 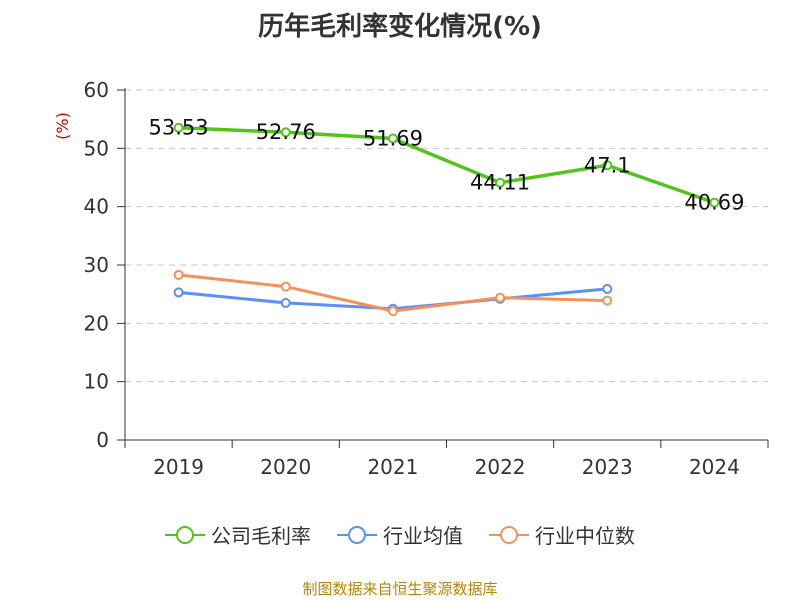 I want to click on y-tick-label: 50, so click(x=96, y=148).